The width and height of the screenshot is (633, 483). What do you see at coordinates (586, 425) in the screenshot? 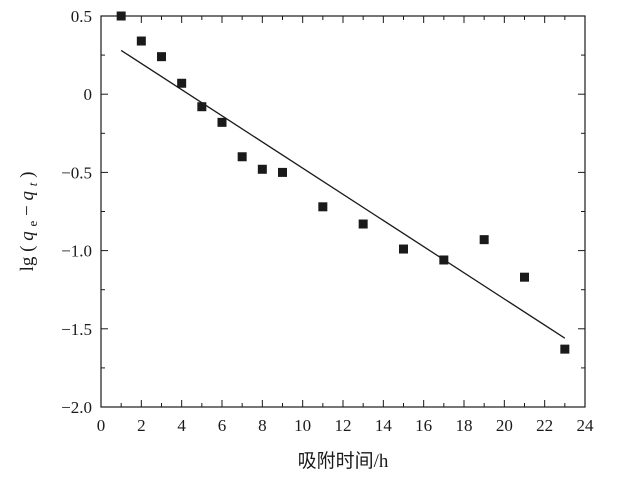
I see `x-tick-label: 24` at bounding box center [586, 425].